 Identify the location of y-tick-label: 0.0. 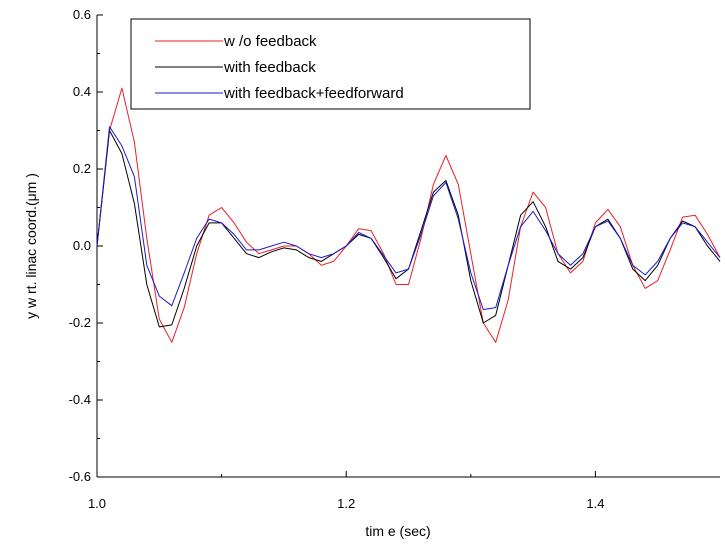
(82, 245).